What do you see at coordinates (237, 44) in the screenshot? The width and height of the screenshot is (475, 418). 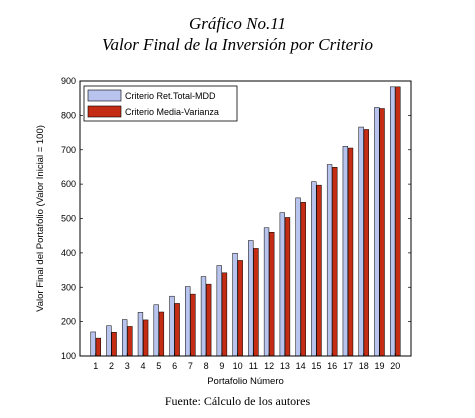 I see `figure-subtitle: Valor Final de la Inversión por Criterio` at bounding box center [237, 44].